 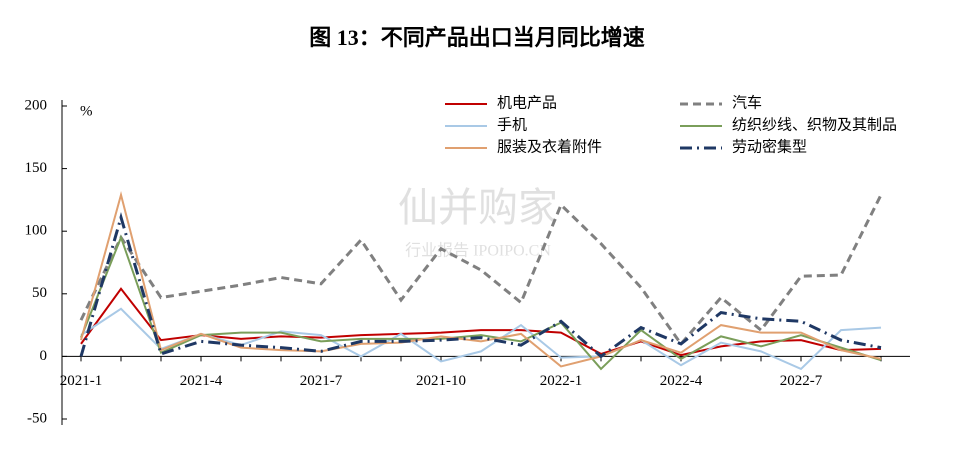 I want to click on chart-title: 图 13：不同产品出口当月同比增速, so click(x=477, y=37).